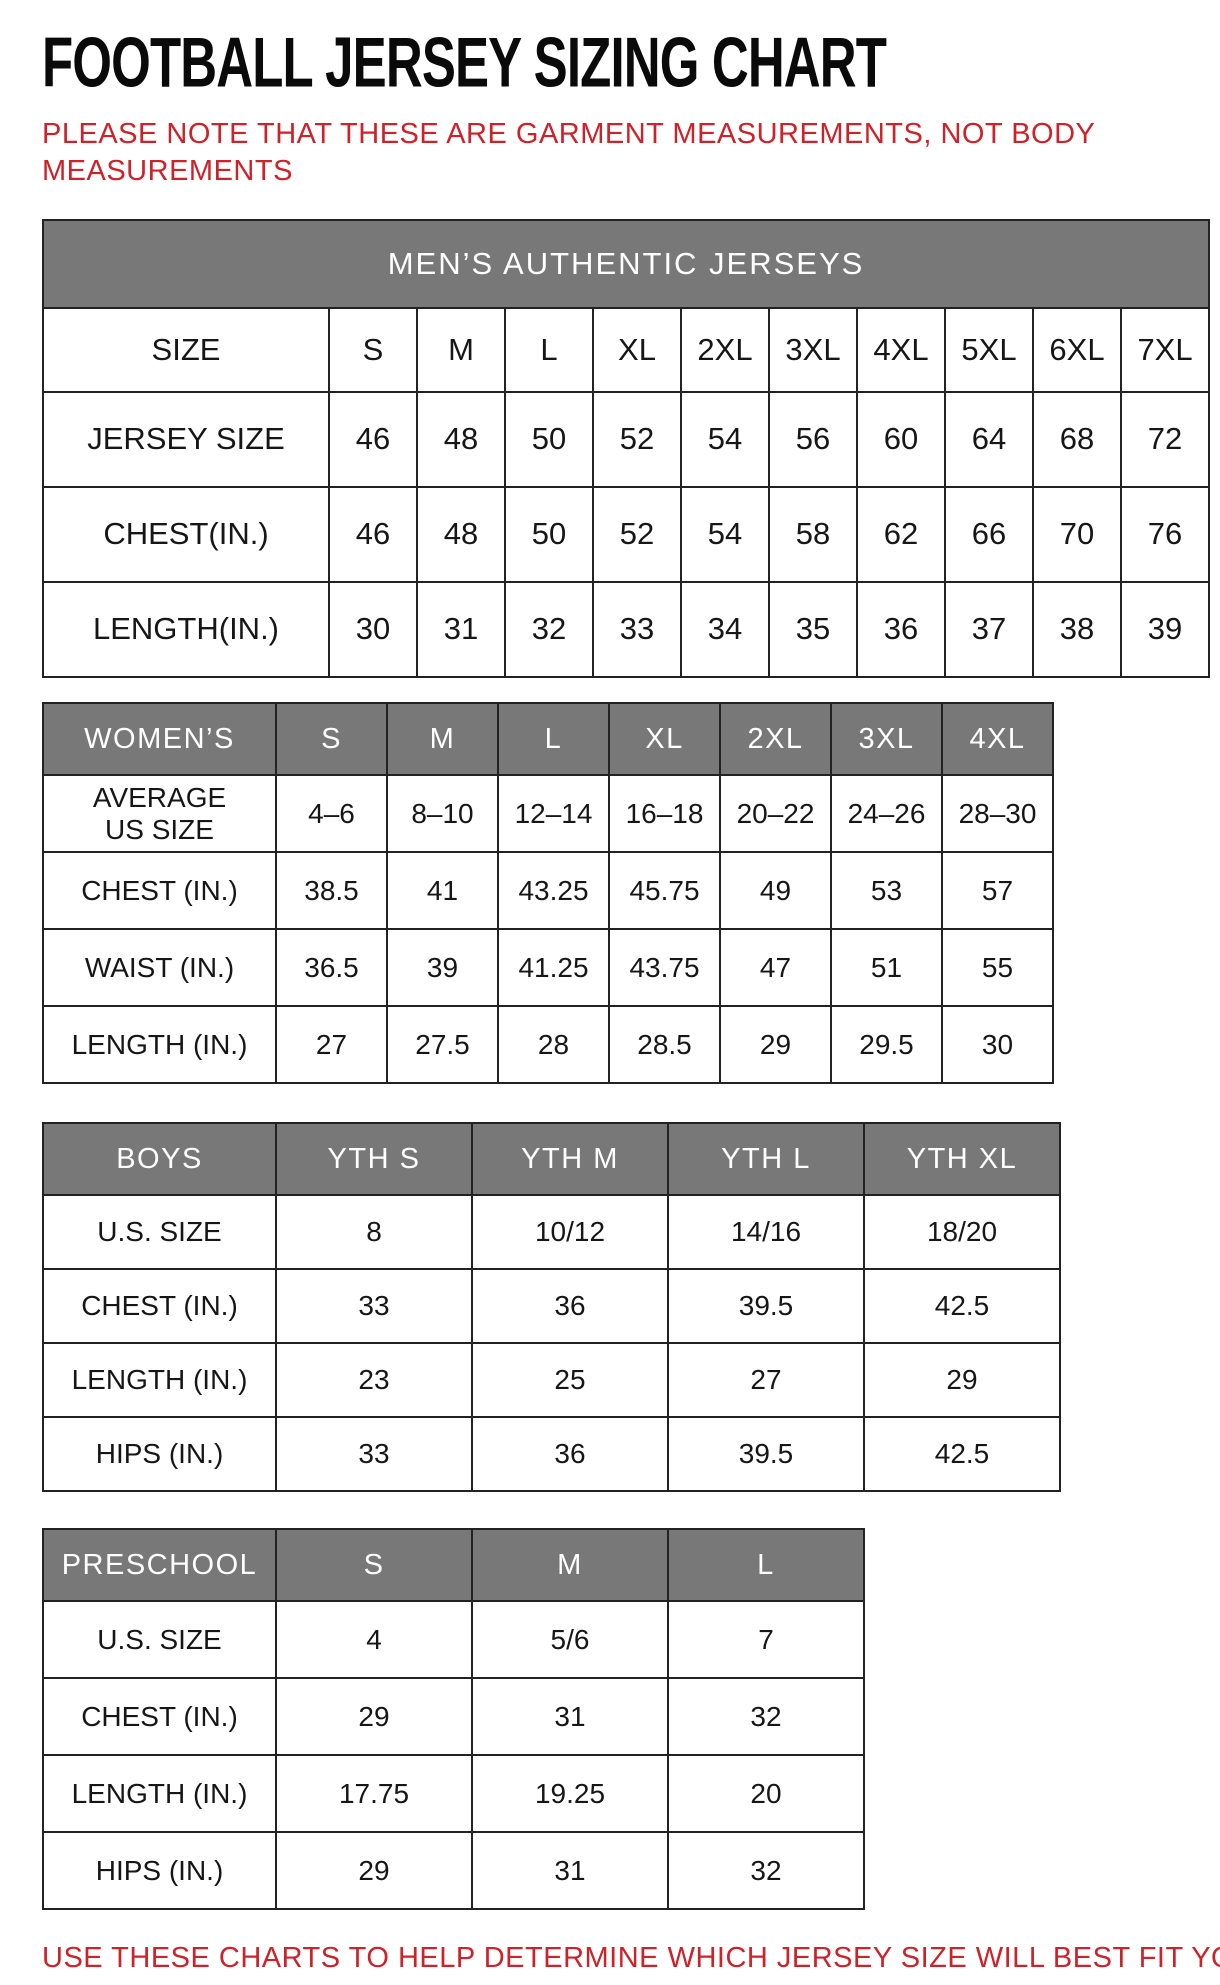 The width and height of the screenshot is (1220, 1985). Describe the element at coordinates (997, 814) in the screenshot. I see `value-cell: 28–30` at that location.